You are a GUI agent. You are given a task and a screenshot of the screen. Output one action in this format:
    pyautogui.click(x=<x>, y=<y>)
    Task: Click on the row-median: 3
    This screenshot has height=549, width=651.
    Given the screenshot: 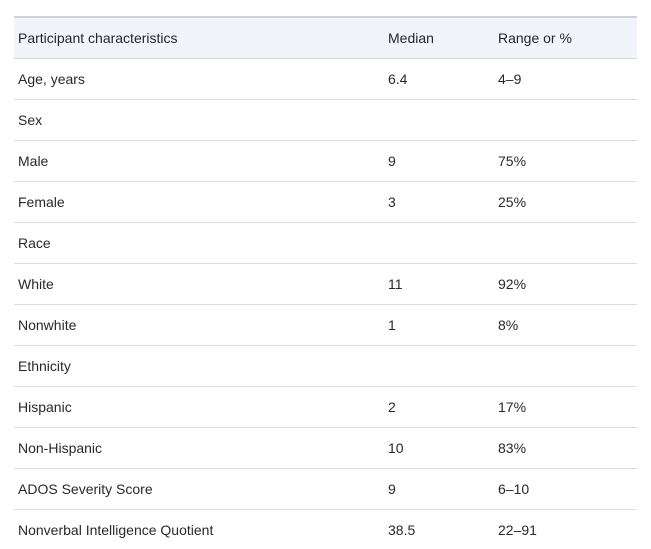 What is the action you would take?
    pyautogui.click(x=443, y=202)
    